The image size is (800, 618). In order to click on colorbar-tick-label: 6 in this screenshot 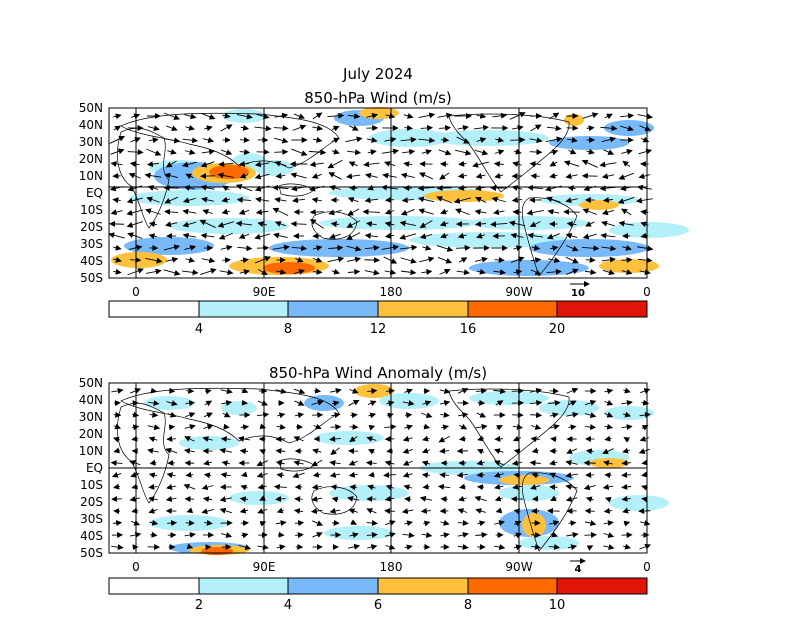, I will do `click(378, 605)`.